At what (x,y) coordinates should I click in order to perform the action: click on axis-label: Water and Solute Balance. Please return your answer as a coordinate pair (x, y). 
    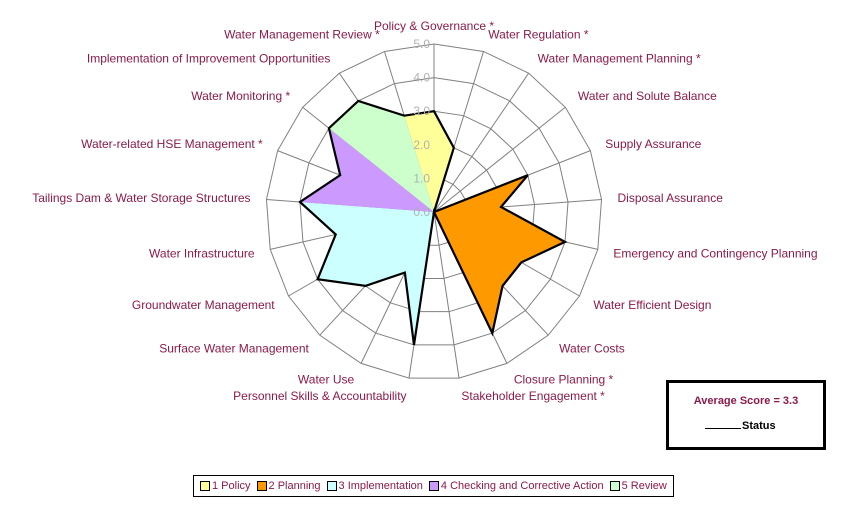
    Looking at the image, I should click on (647, 96).